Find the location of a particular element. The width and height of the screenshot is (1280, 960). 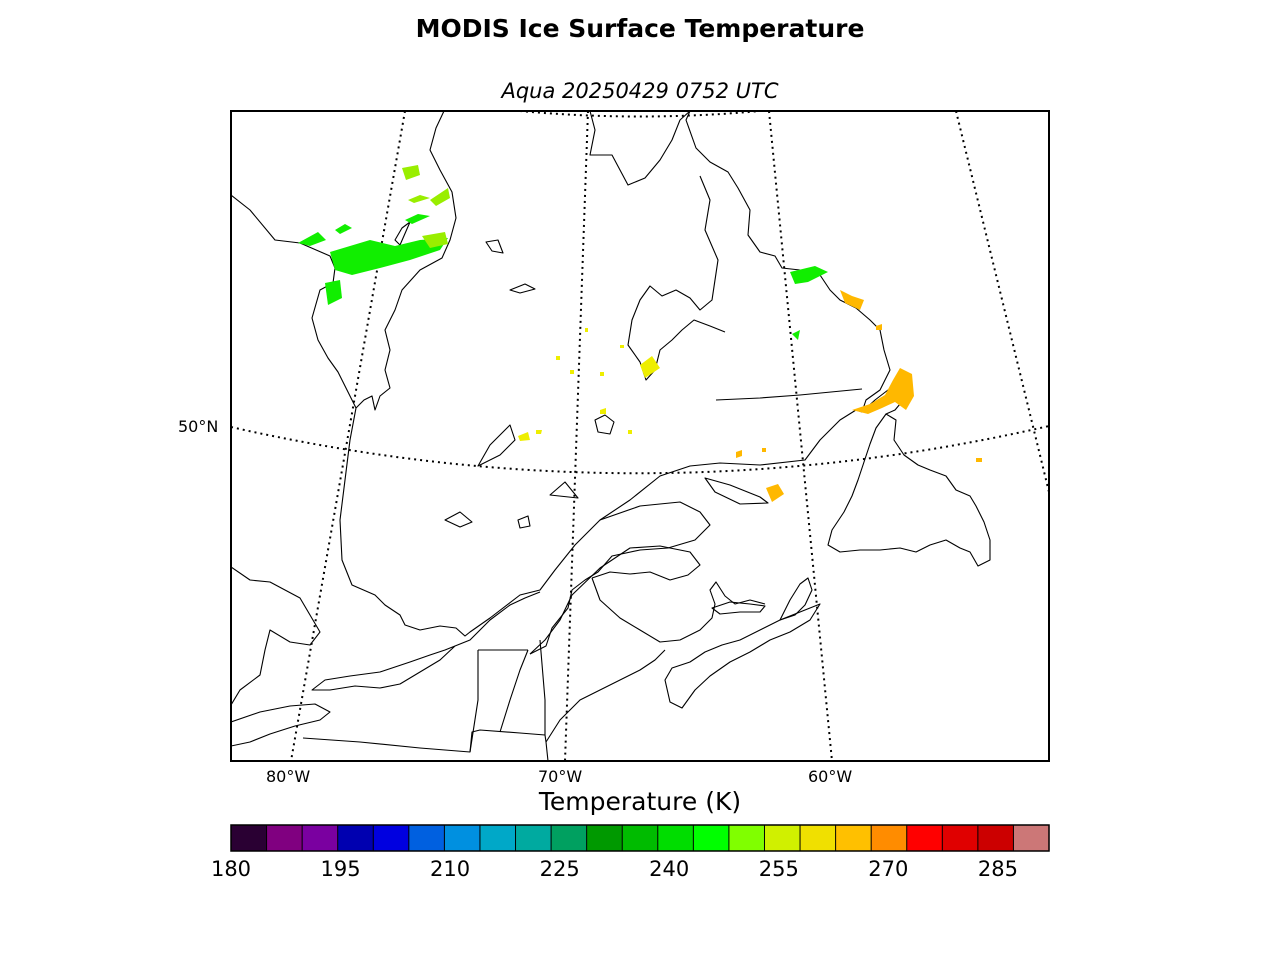

lon-label-70w: 70°W is located at coordinates (560, 776).